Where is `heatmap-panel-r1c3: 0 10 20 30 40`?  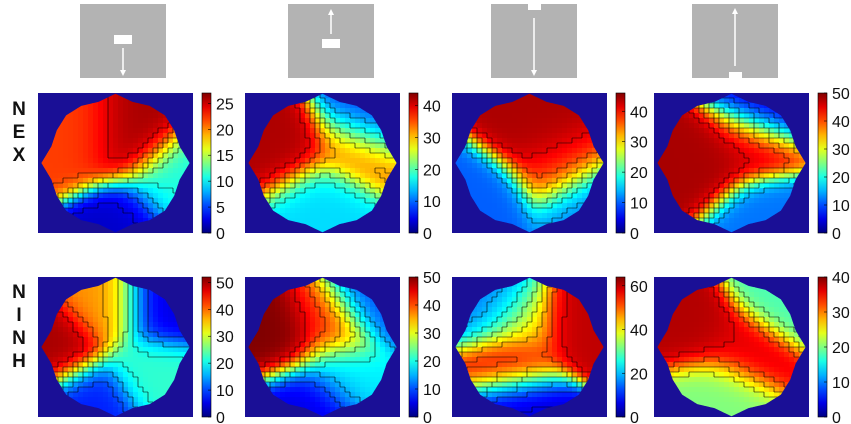
heatmap-panel-r1c3: 0 10 20 30 40 is located at coordinates (550, 167).